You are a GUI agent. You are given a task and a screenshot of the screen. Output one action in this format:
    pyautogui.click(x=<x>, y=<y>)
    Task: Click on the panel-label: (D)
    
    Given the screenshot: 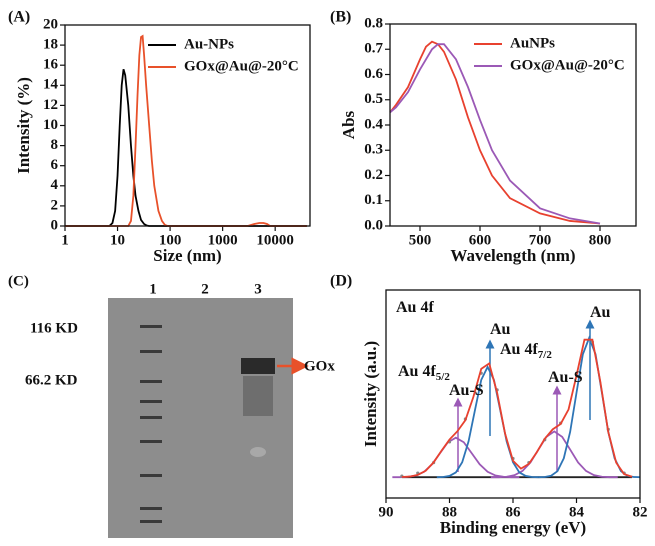 What is the action you would take?
    pyautogui.click(x=341, y=281)
    